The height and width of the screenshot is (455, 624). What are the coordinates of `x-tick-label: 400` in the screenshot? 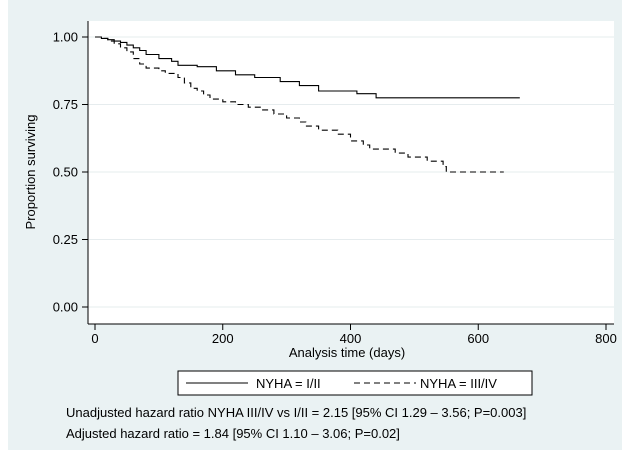 It's located at (351, 338).